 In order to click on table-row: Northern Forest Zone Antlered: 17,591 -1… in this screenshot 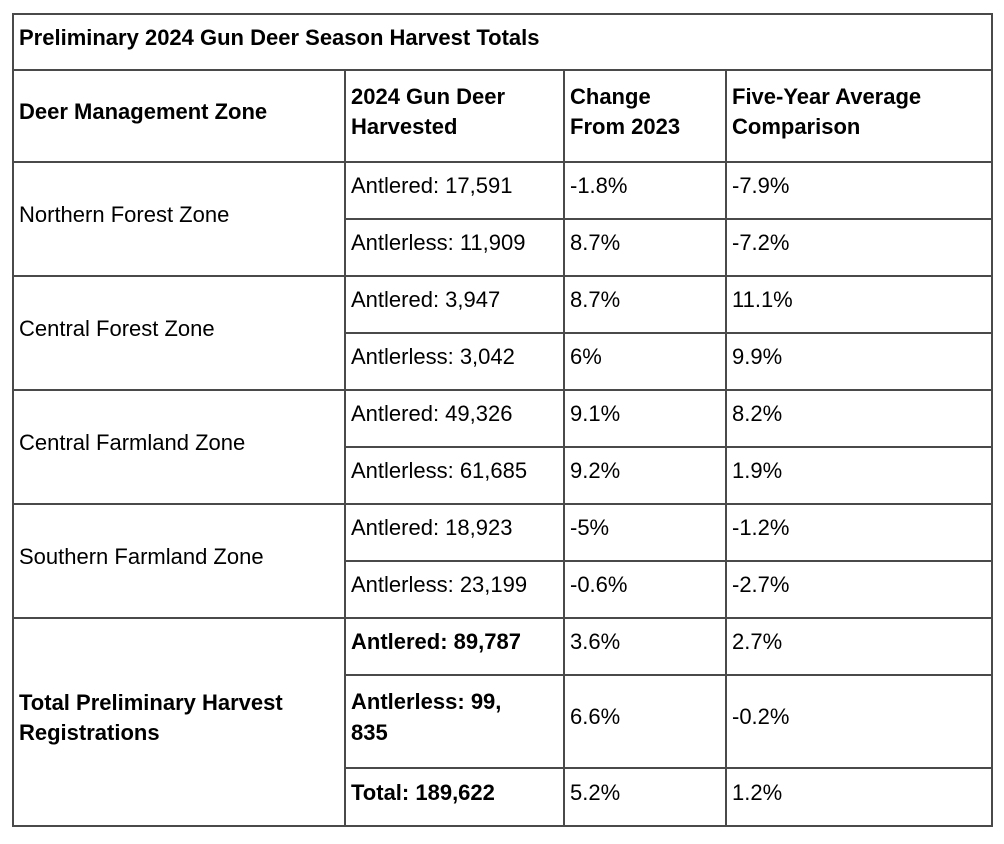, I will do `click(502, 219)`.